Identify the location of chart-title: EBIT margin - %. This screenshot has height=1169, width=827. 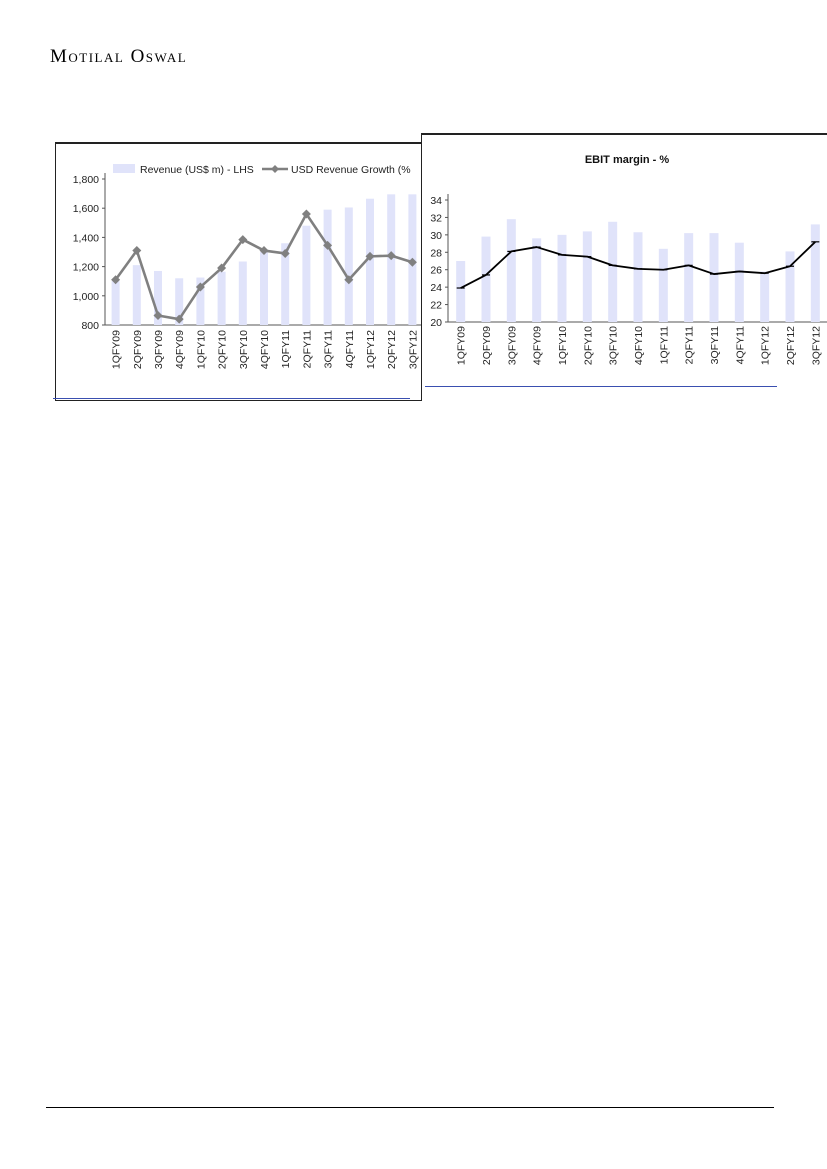
(627, 160).